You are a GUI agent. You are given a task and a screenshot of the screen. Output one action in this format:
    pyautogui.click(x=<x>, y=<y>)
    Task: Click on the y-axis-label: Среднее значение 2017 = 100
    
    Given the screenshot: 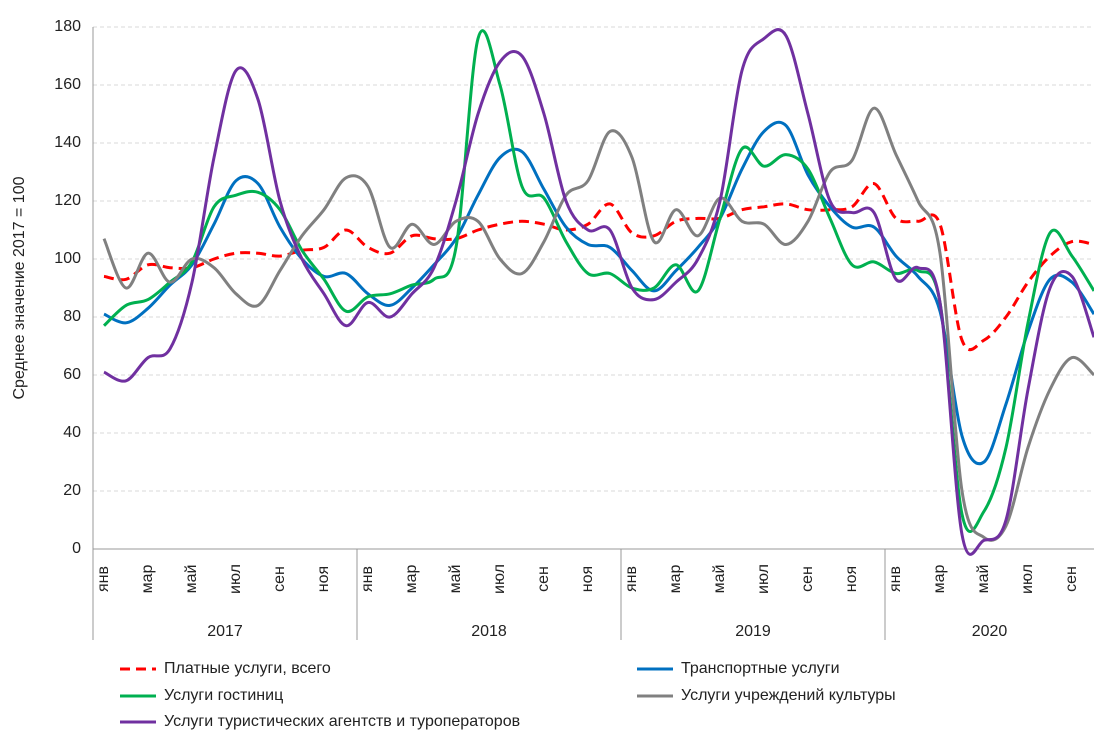 What is the action you would take?
    pyautogui.click(x=19, y=287)
    